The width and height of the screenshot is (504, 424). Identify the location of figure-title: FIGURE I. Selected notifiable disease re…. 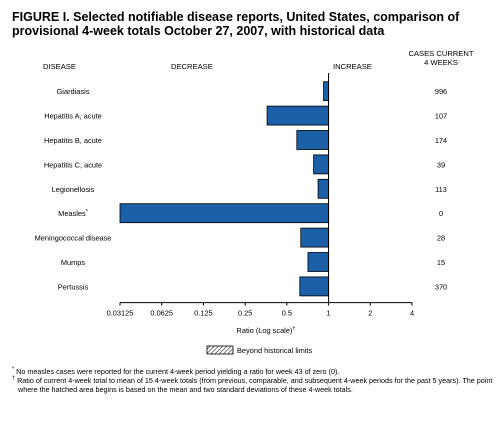
(236, 24).